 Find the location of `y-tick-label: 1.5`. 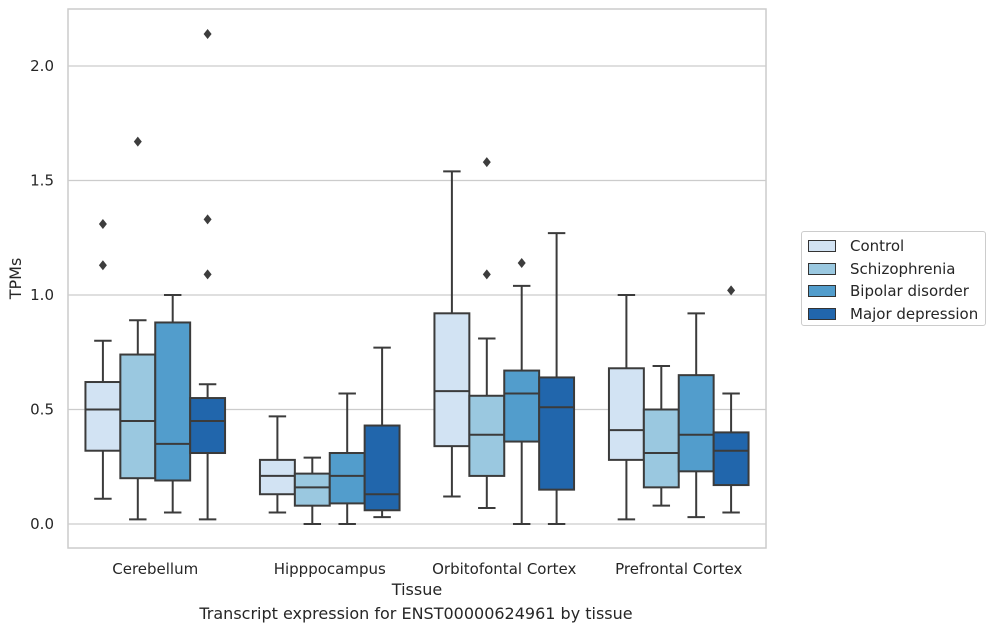

y-tick-label: 1.5 is located at coordinates (42, 181).